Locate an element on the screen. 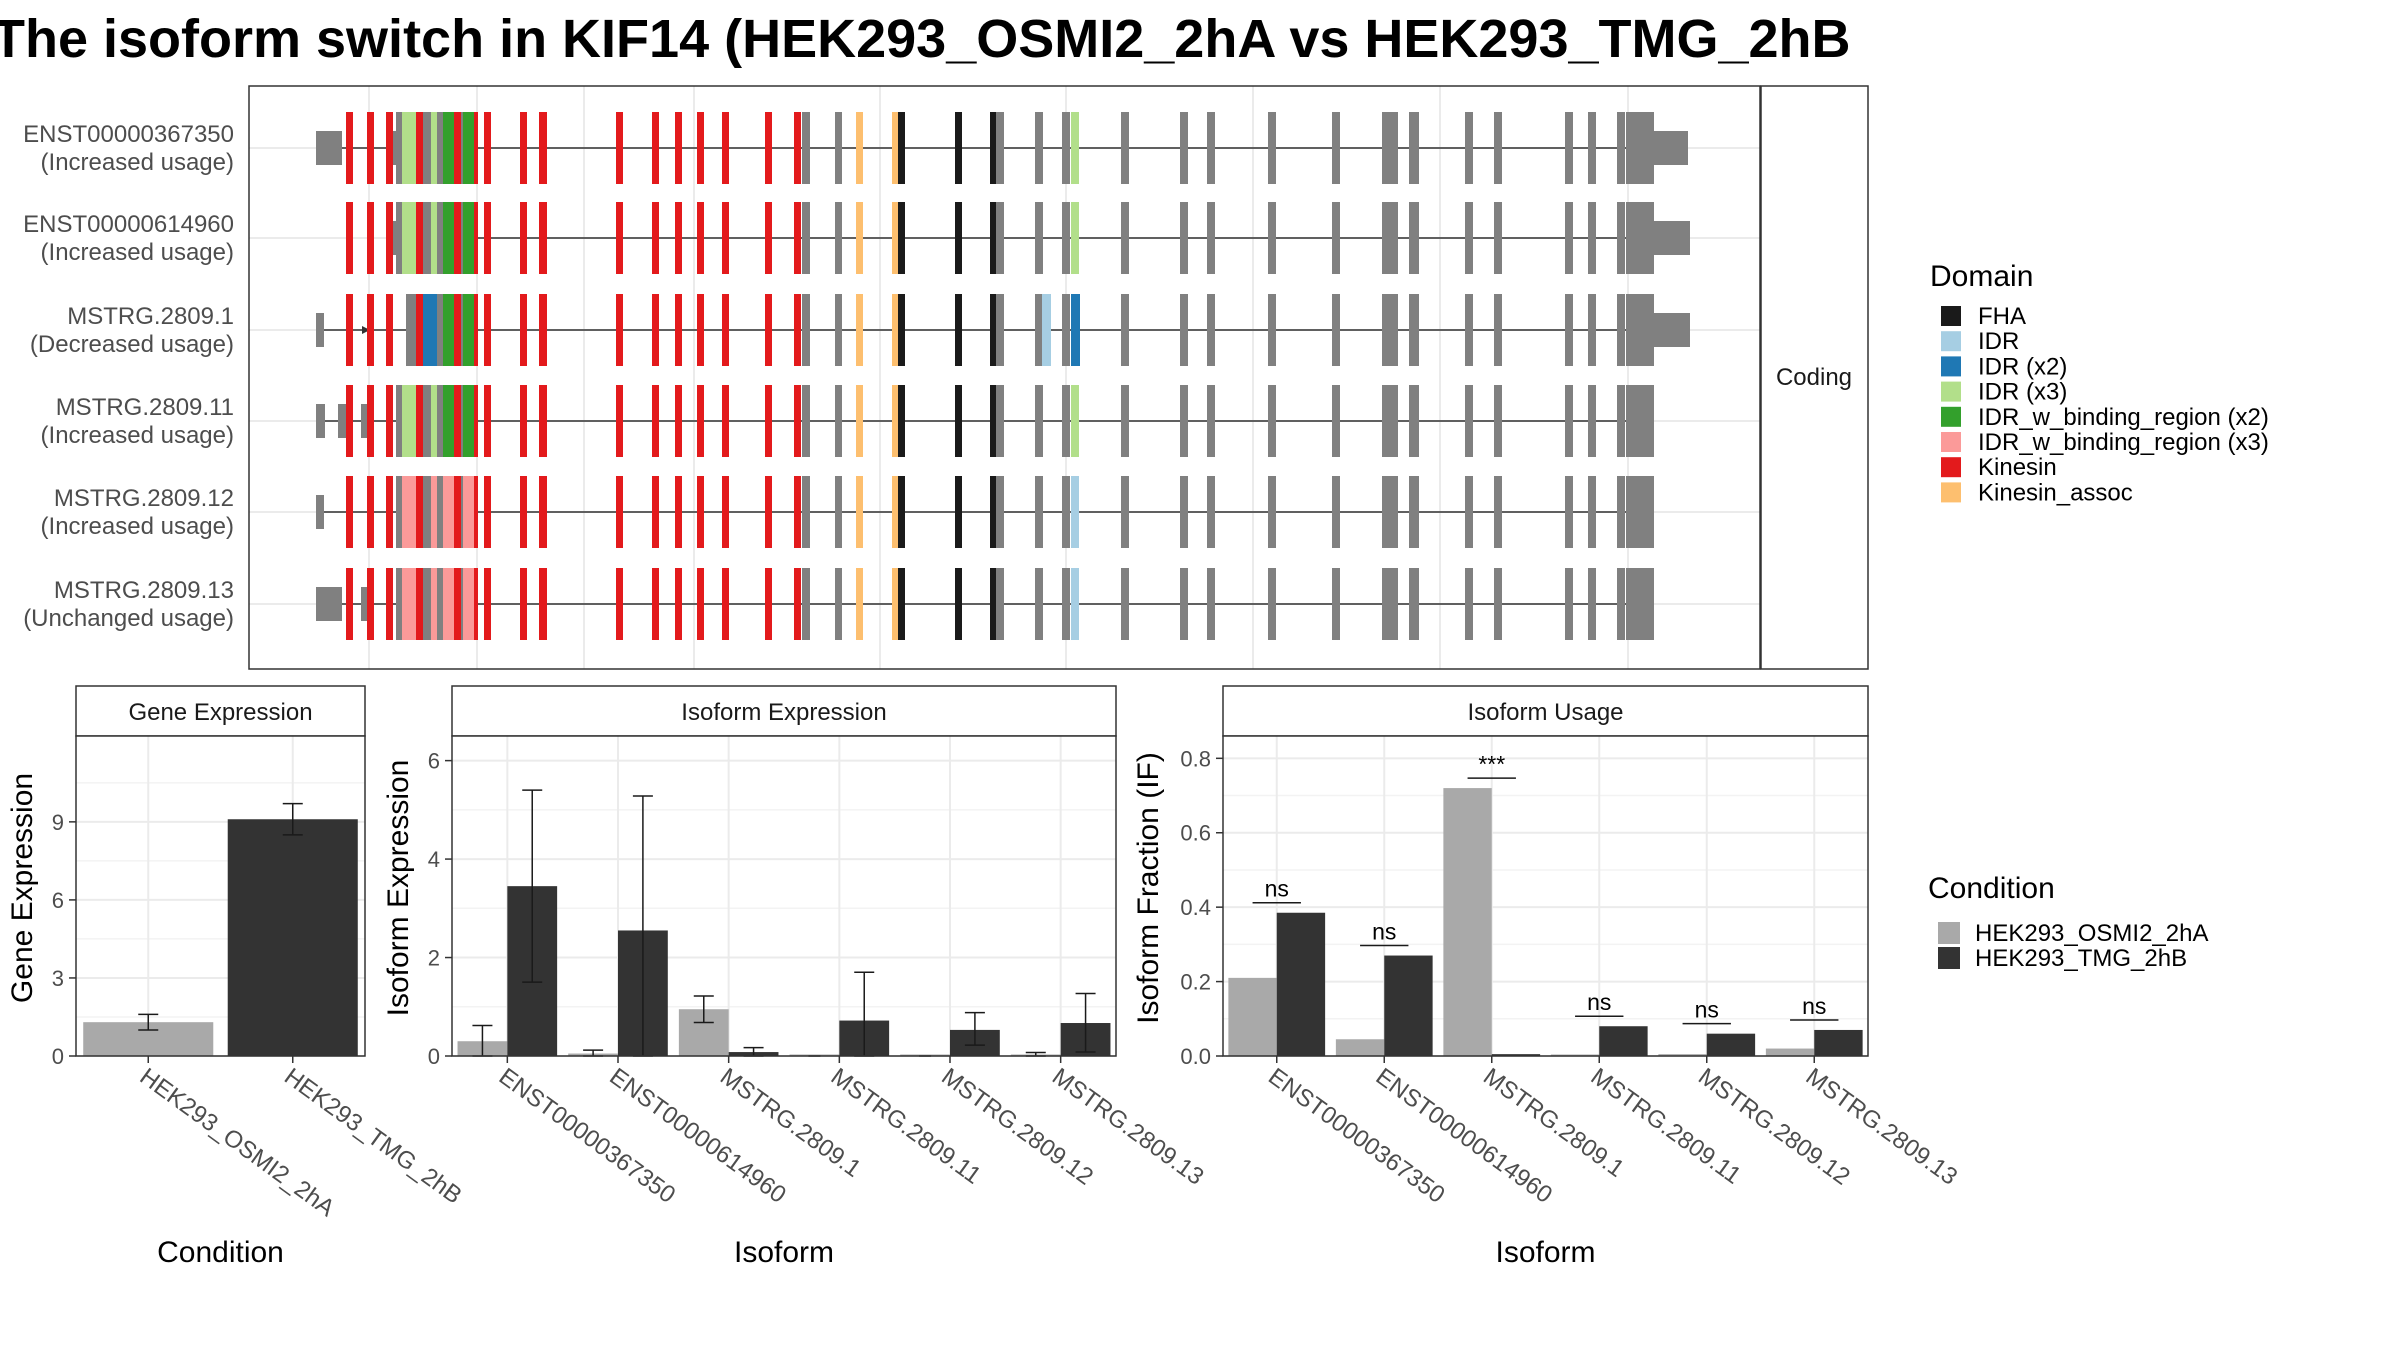 The image size is (2400, 1350). significance-label: *** is located at coordinates (1491, 764).